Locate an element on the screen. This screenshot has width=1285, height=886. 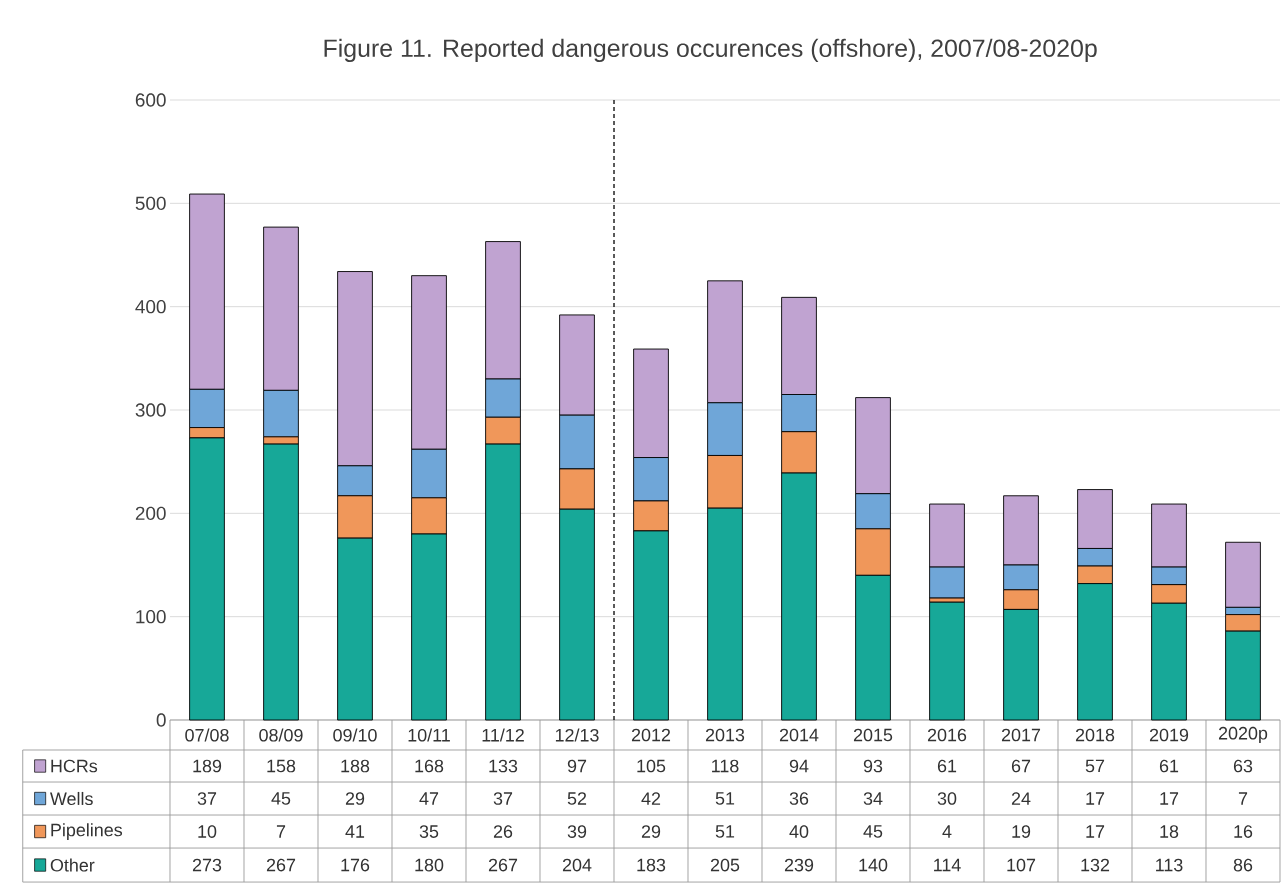
y-tick-label: 500 is located at coordinates (150, 203).